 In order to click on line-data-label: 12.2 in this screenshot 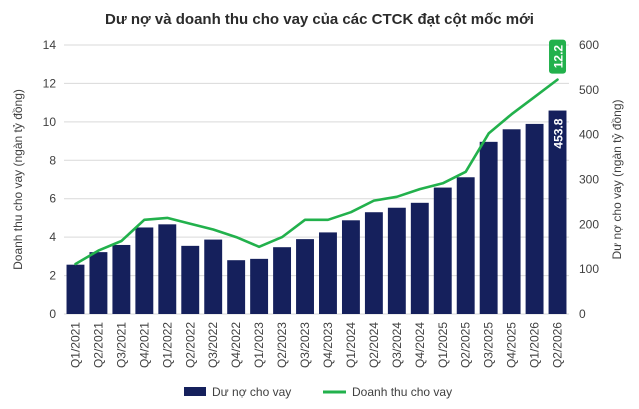, I will do `click(559, 57)`.